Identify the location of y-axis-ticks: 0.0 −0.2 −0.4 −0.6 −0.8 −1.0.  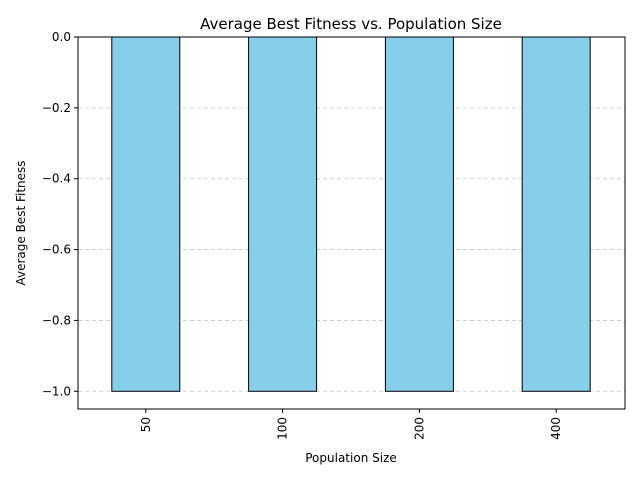
(60, 214).